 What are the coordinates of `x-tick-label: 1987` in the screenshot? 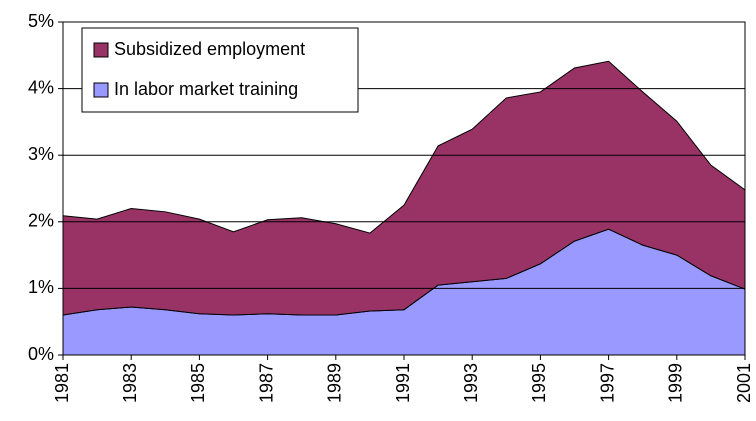 It's located at (266, 383).